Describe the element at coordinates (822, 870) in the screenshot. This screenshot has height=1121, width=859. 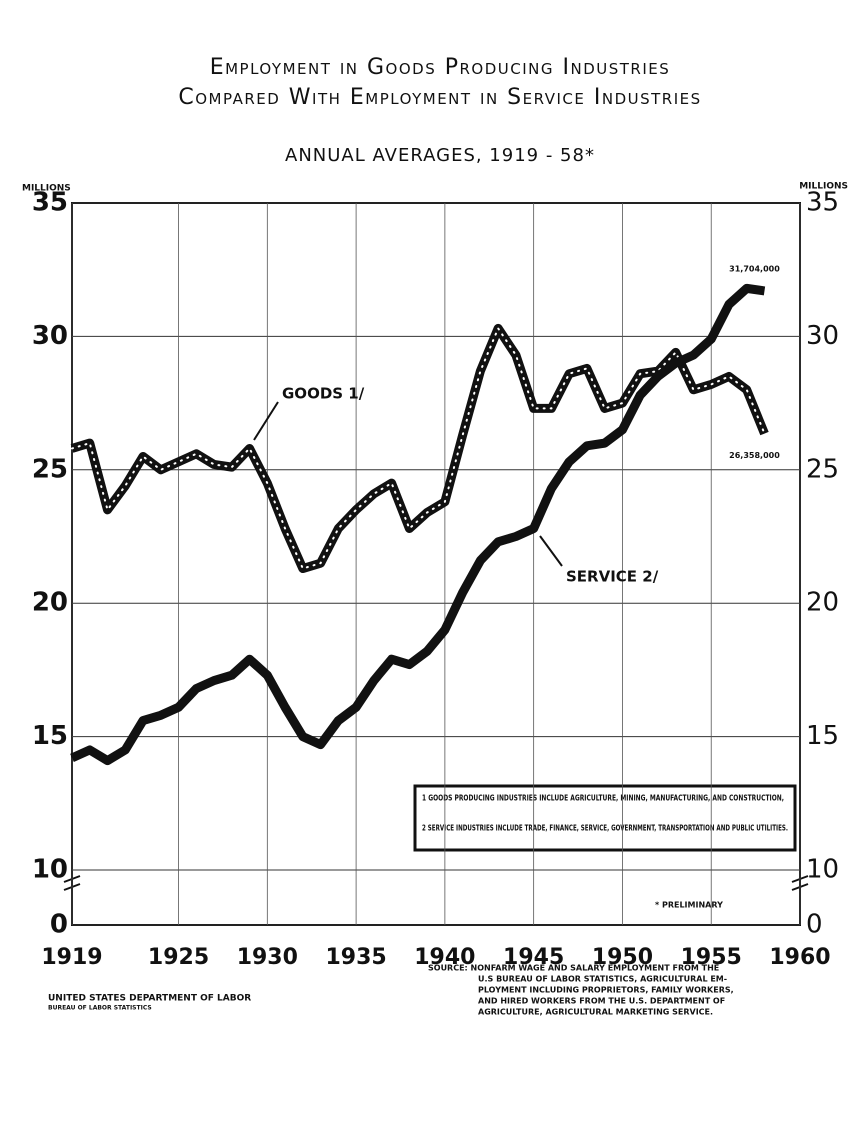
I see `y2-tick-label: 10` at that location.